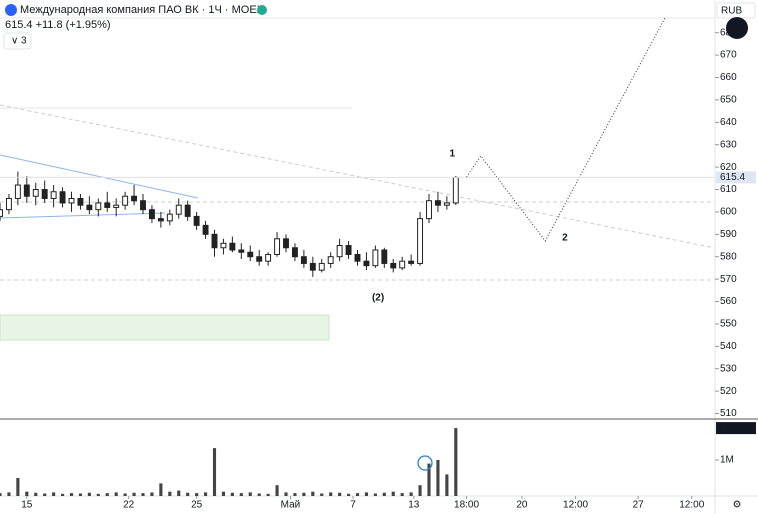 The height and width of the screenshot is (514, 758). I want to click on last-price-box, so click(736, 177).